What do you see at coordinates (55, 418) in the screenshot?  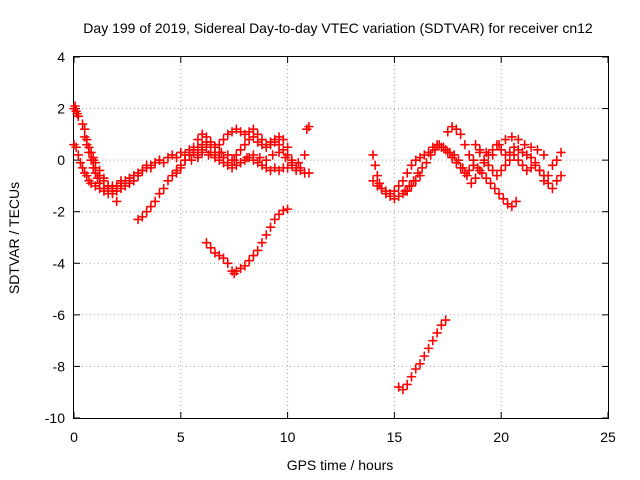 I see `y-tick-label: -10` at bounding box center [55, 418].